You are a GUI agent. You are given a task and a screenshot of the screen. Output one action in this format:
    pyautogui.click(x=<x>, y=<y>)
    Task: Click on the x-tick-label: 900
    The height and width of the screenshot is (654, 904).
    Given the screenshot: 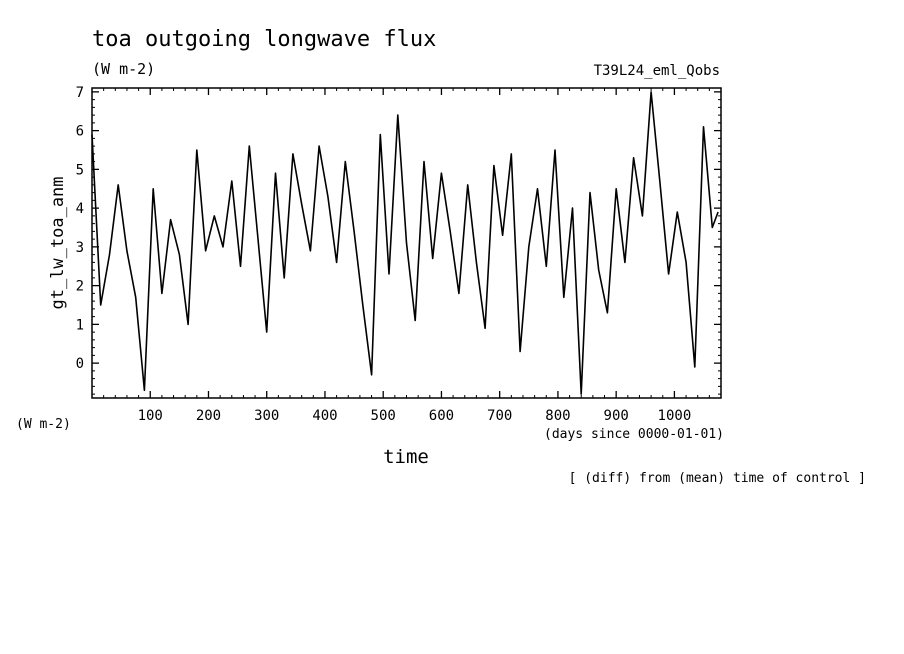 What is the action you would take?
    pyautogui.click(x=616, y=416)
    